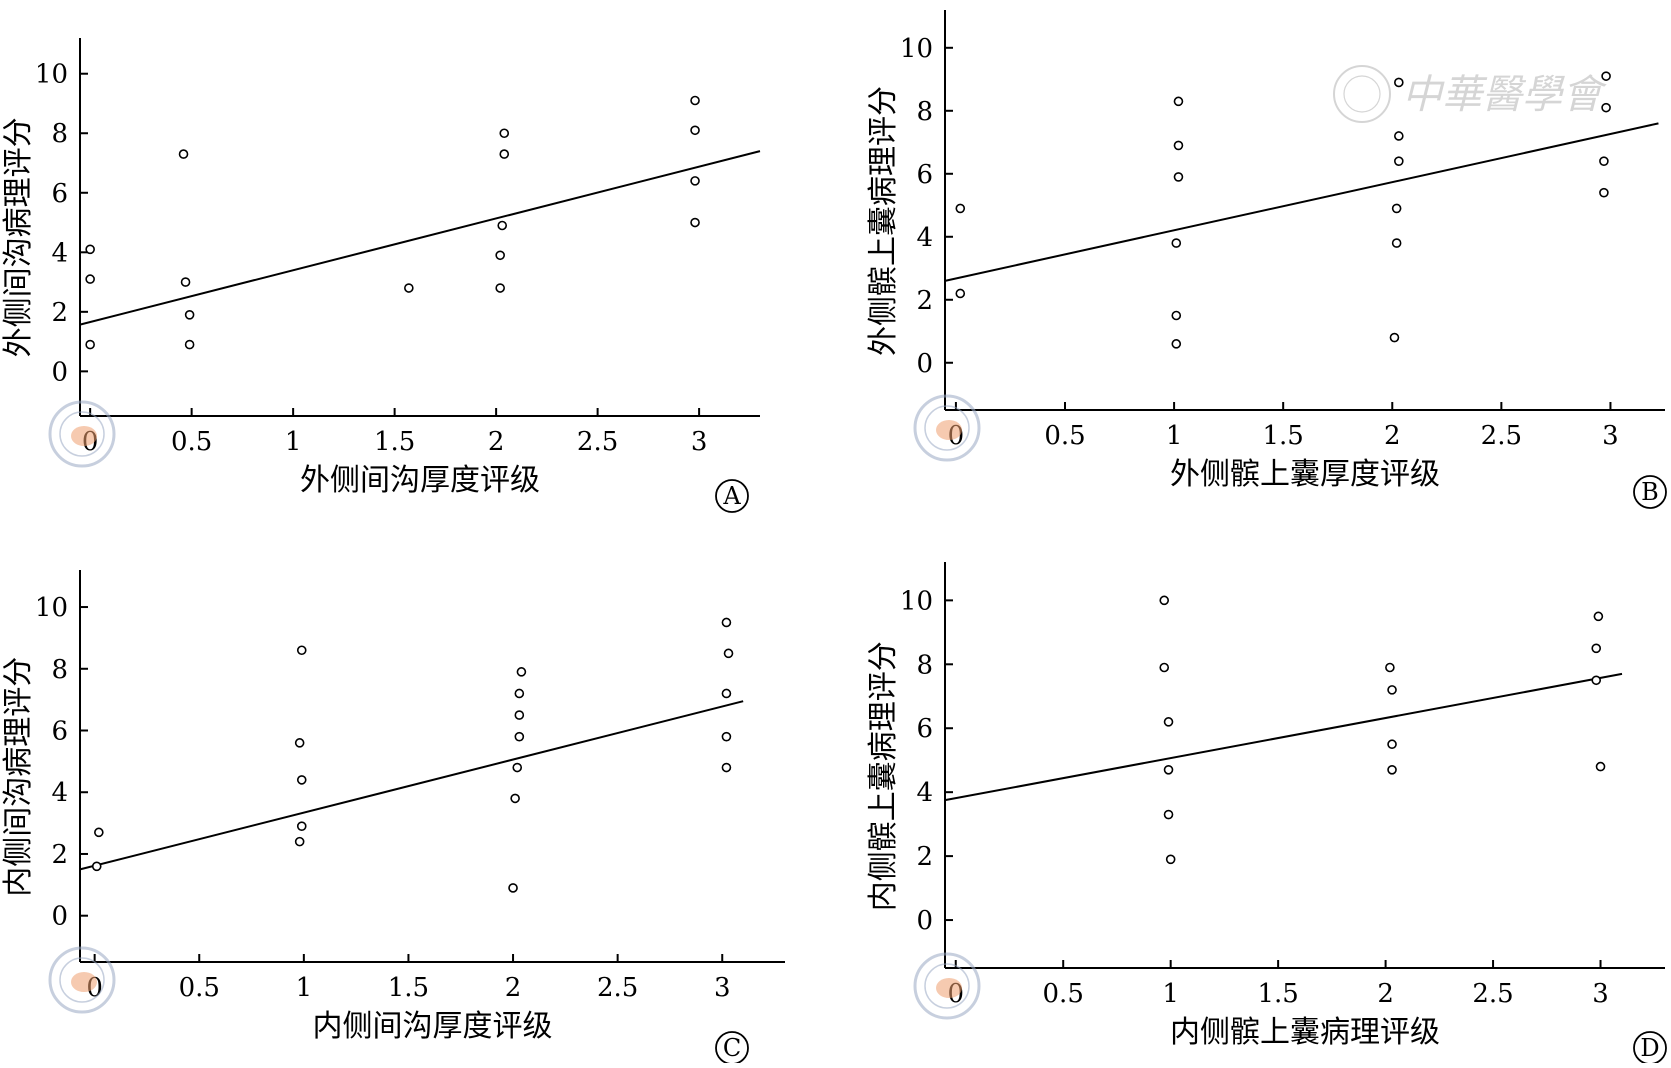 This screenshot has height=1068, width=1671. Describe the element at coordinates (1492, 994) in the screenshot. I see `x-tick-label: 2.5` at that location.